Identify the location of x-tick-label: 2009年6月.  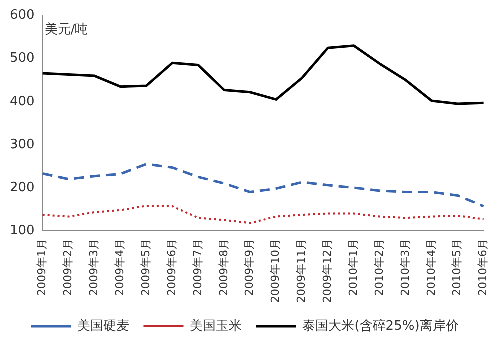
(171, 267).